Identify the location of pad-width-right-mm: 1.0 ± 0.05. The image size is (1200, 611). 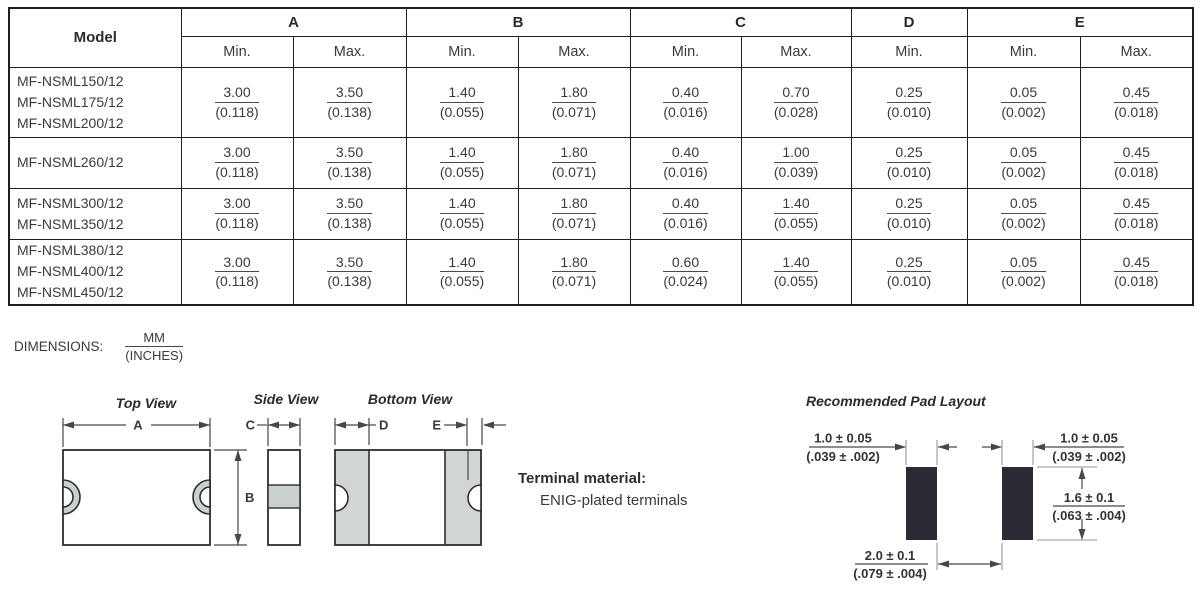
(1089, 438).